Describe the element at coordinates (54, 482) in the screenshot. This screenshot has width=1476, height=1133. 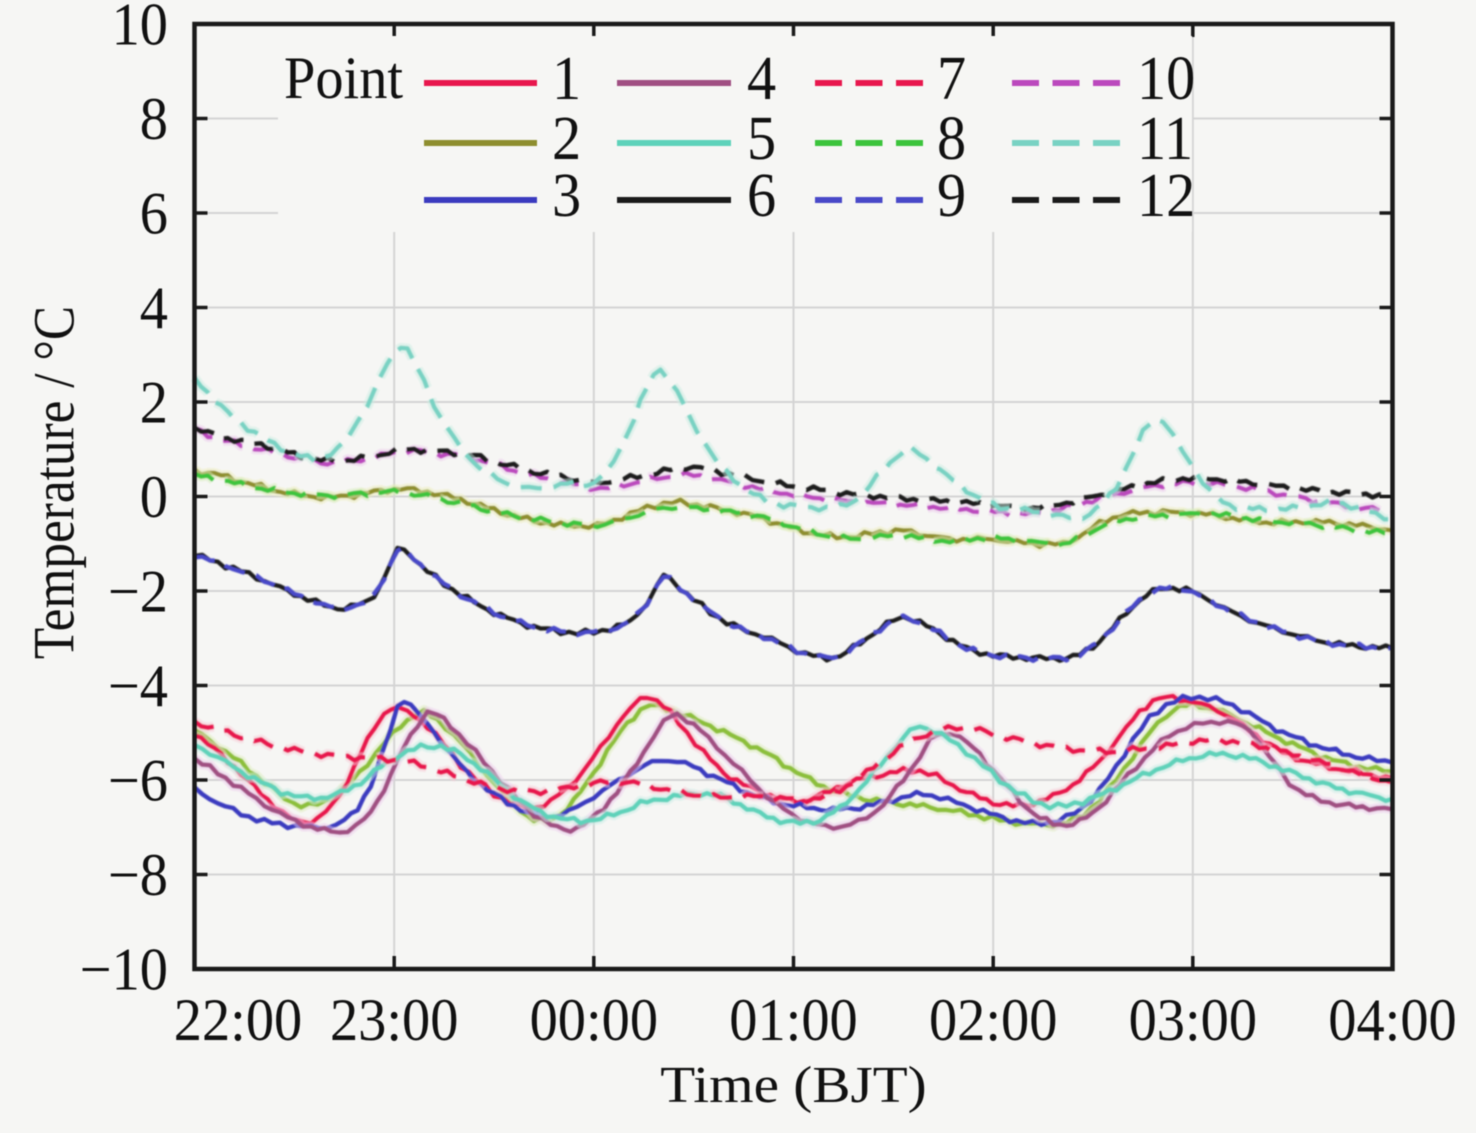
I see `svg-text: Temperature / °C` at that location.